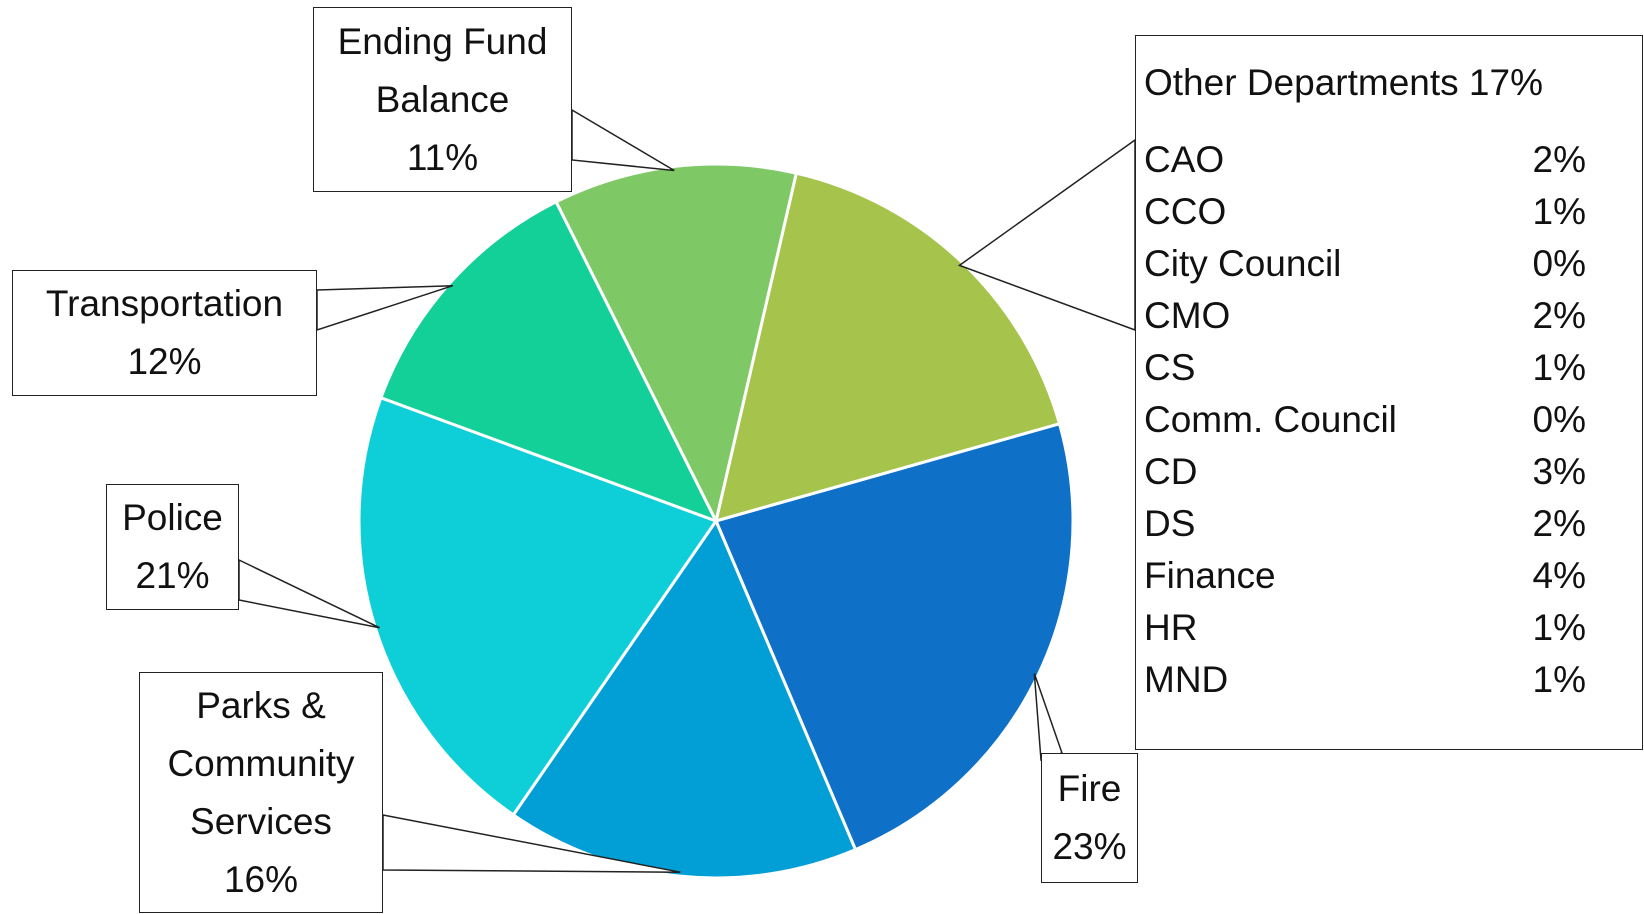  What do you see at coordinates (1170, 367) in the screenshot?
I see `breakdown-name: CS` at bounding box center [1170, 367].